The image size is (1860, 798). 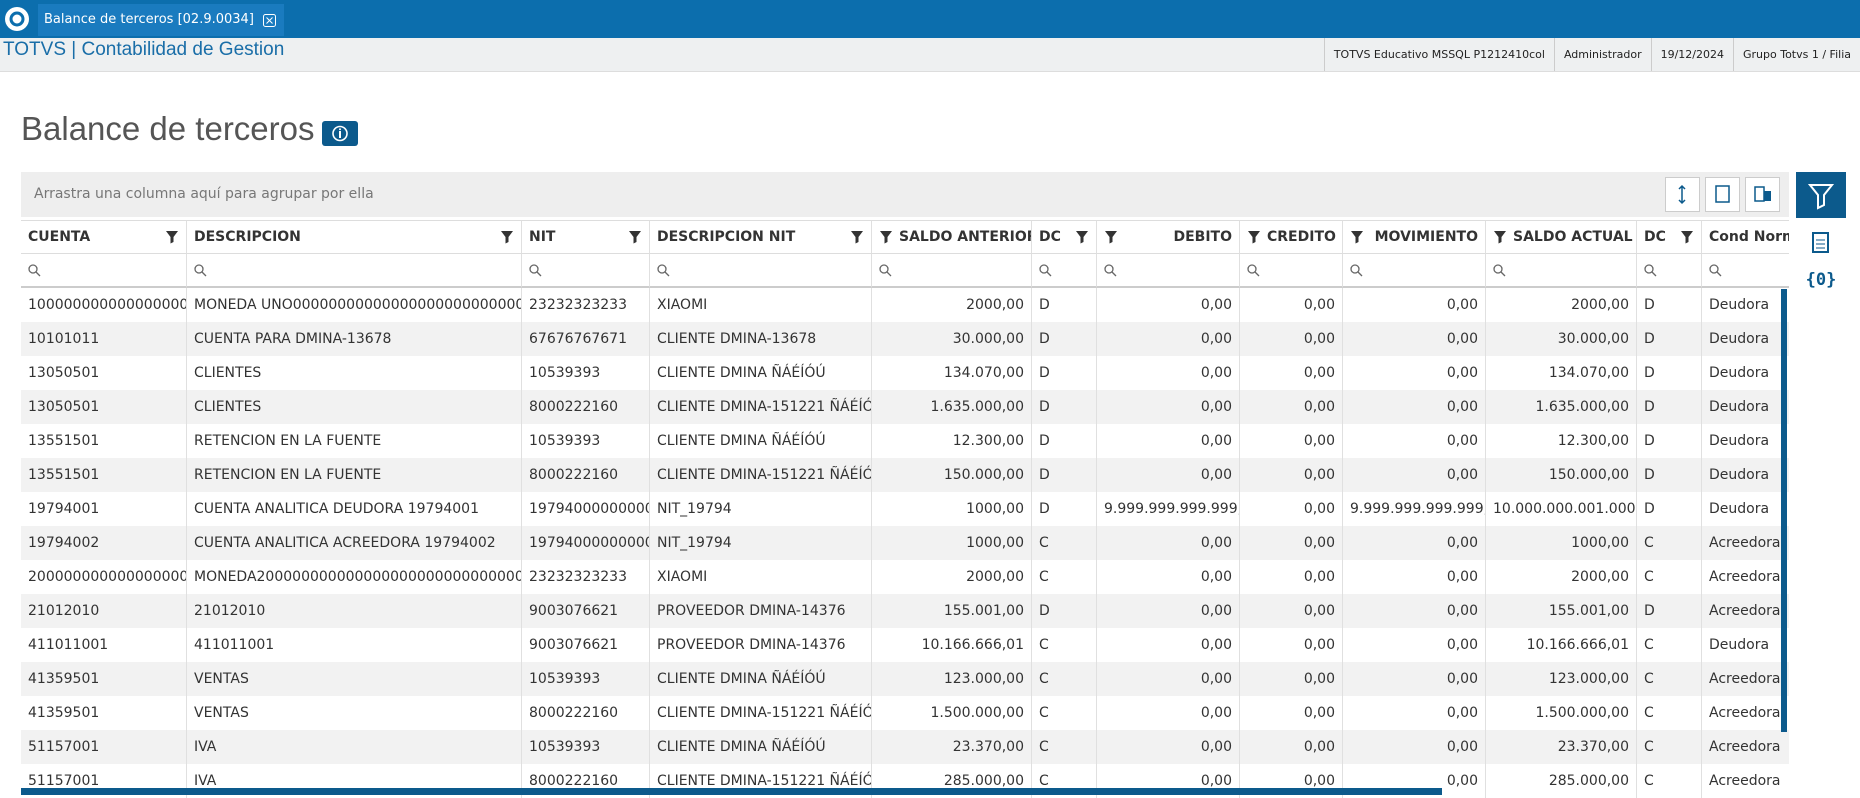 I want to click on density-button, so click(x=1682, y=194).